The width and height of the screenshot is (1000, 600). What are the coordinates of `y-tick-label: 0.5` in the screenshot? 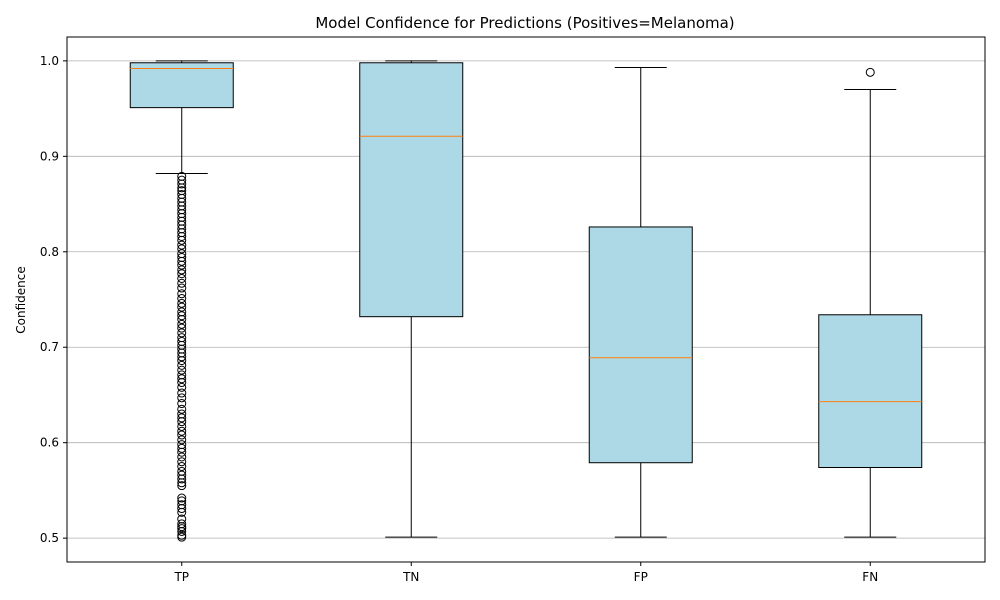 It's located at (49, 538).